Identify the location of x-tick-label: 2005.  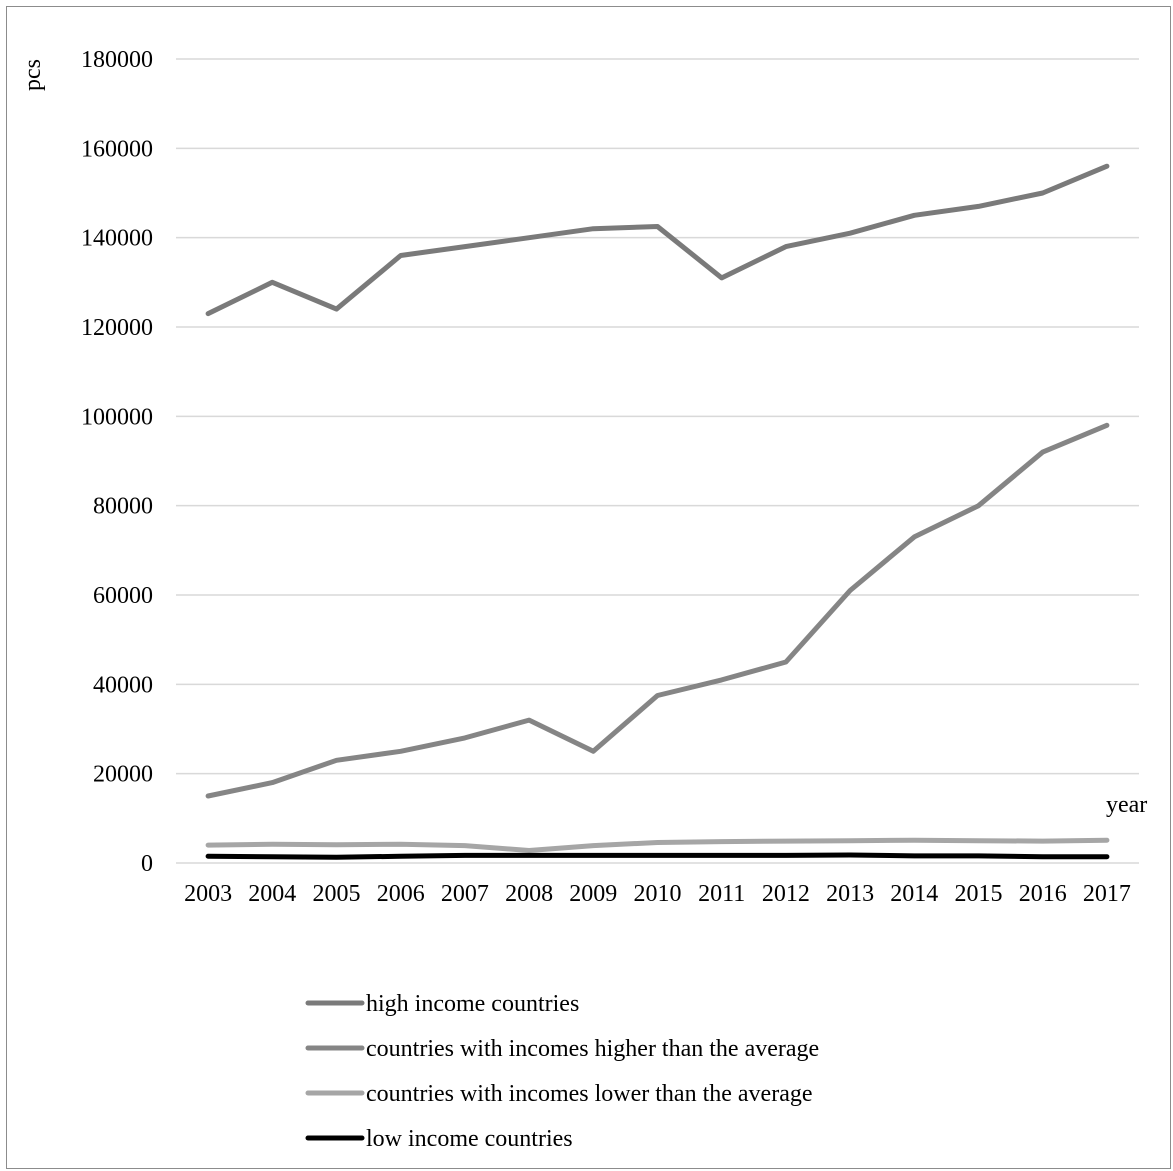
(337, 894).